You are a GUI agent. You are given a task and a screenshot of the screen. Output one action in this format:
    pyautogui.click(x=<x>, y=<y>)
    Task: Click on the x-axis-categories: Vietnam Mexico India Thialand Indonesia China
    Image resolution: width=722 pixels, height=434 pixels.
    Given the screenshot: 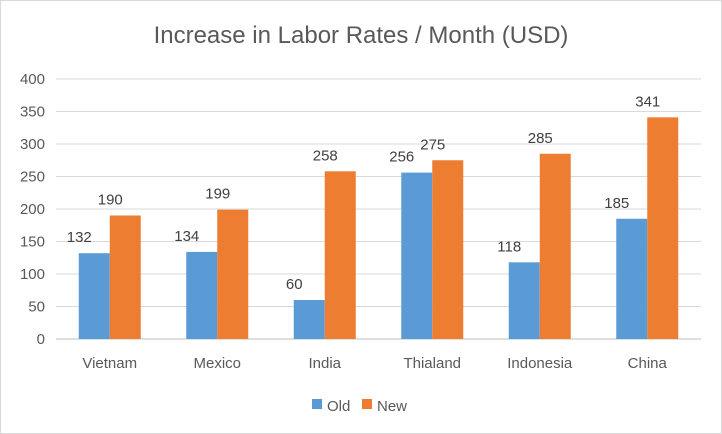 What is the action you would take?
    pyautogui.click(x=374, y=363)
    